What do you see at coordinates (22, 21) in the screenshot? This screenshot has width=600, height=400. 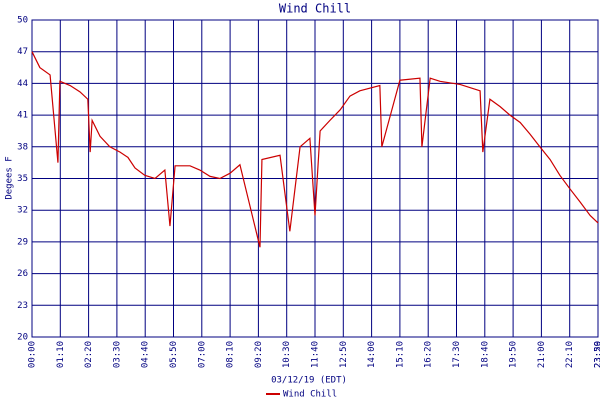 I see `y-tick-label: 50` at bounding box center [22, 21].